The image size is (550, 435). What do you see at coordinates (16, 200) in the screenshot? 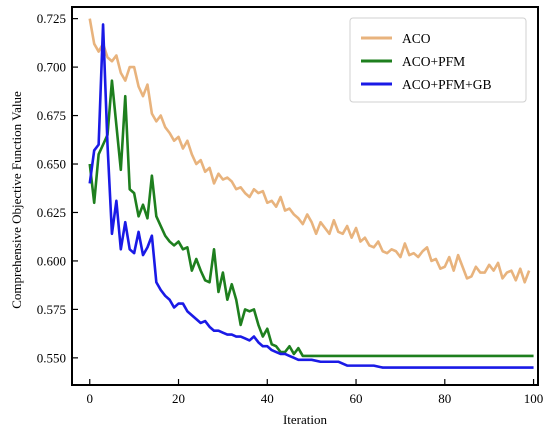
I see `y-axis-label: Comprehensive Objective Function Value` at bounding box center [16, 200].